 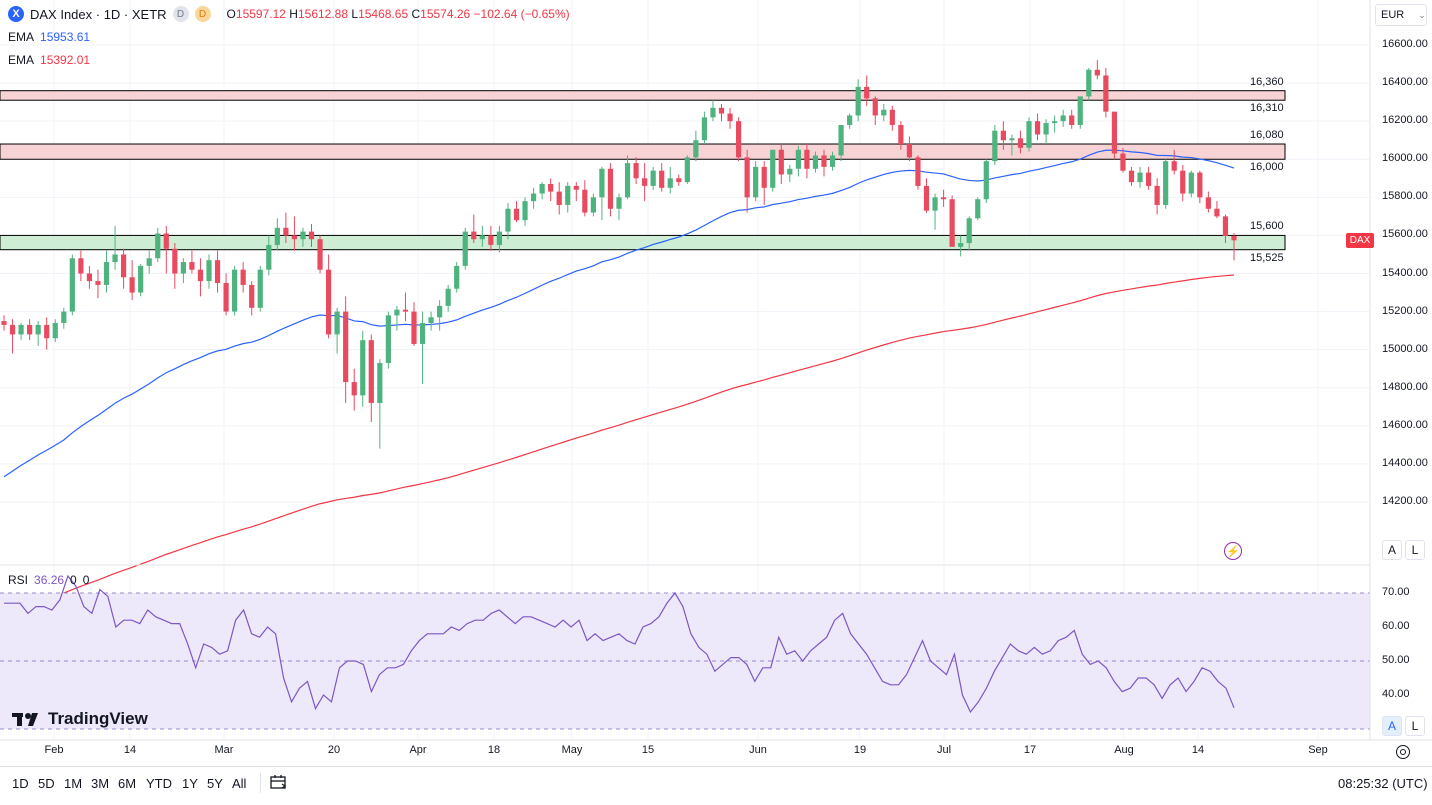 What do you see at coordinates (1405, 310) in the screenshot?
I see `price-tick-label: 15200.00` at bounding box center [1405, 310].